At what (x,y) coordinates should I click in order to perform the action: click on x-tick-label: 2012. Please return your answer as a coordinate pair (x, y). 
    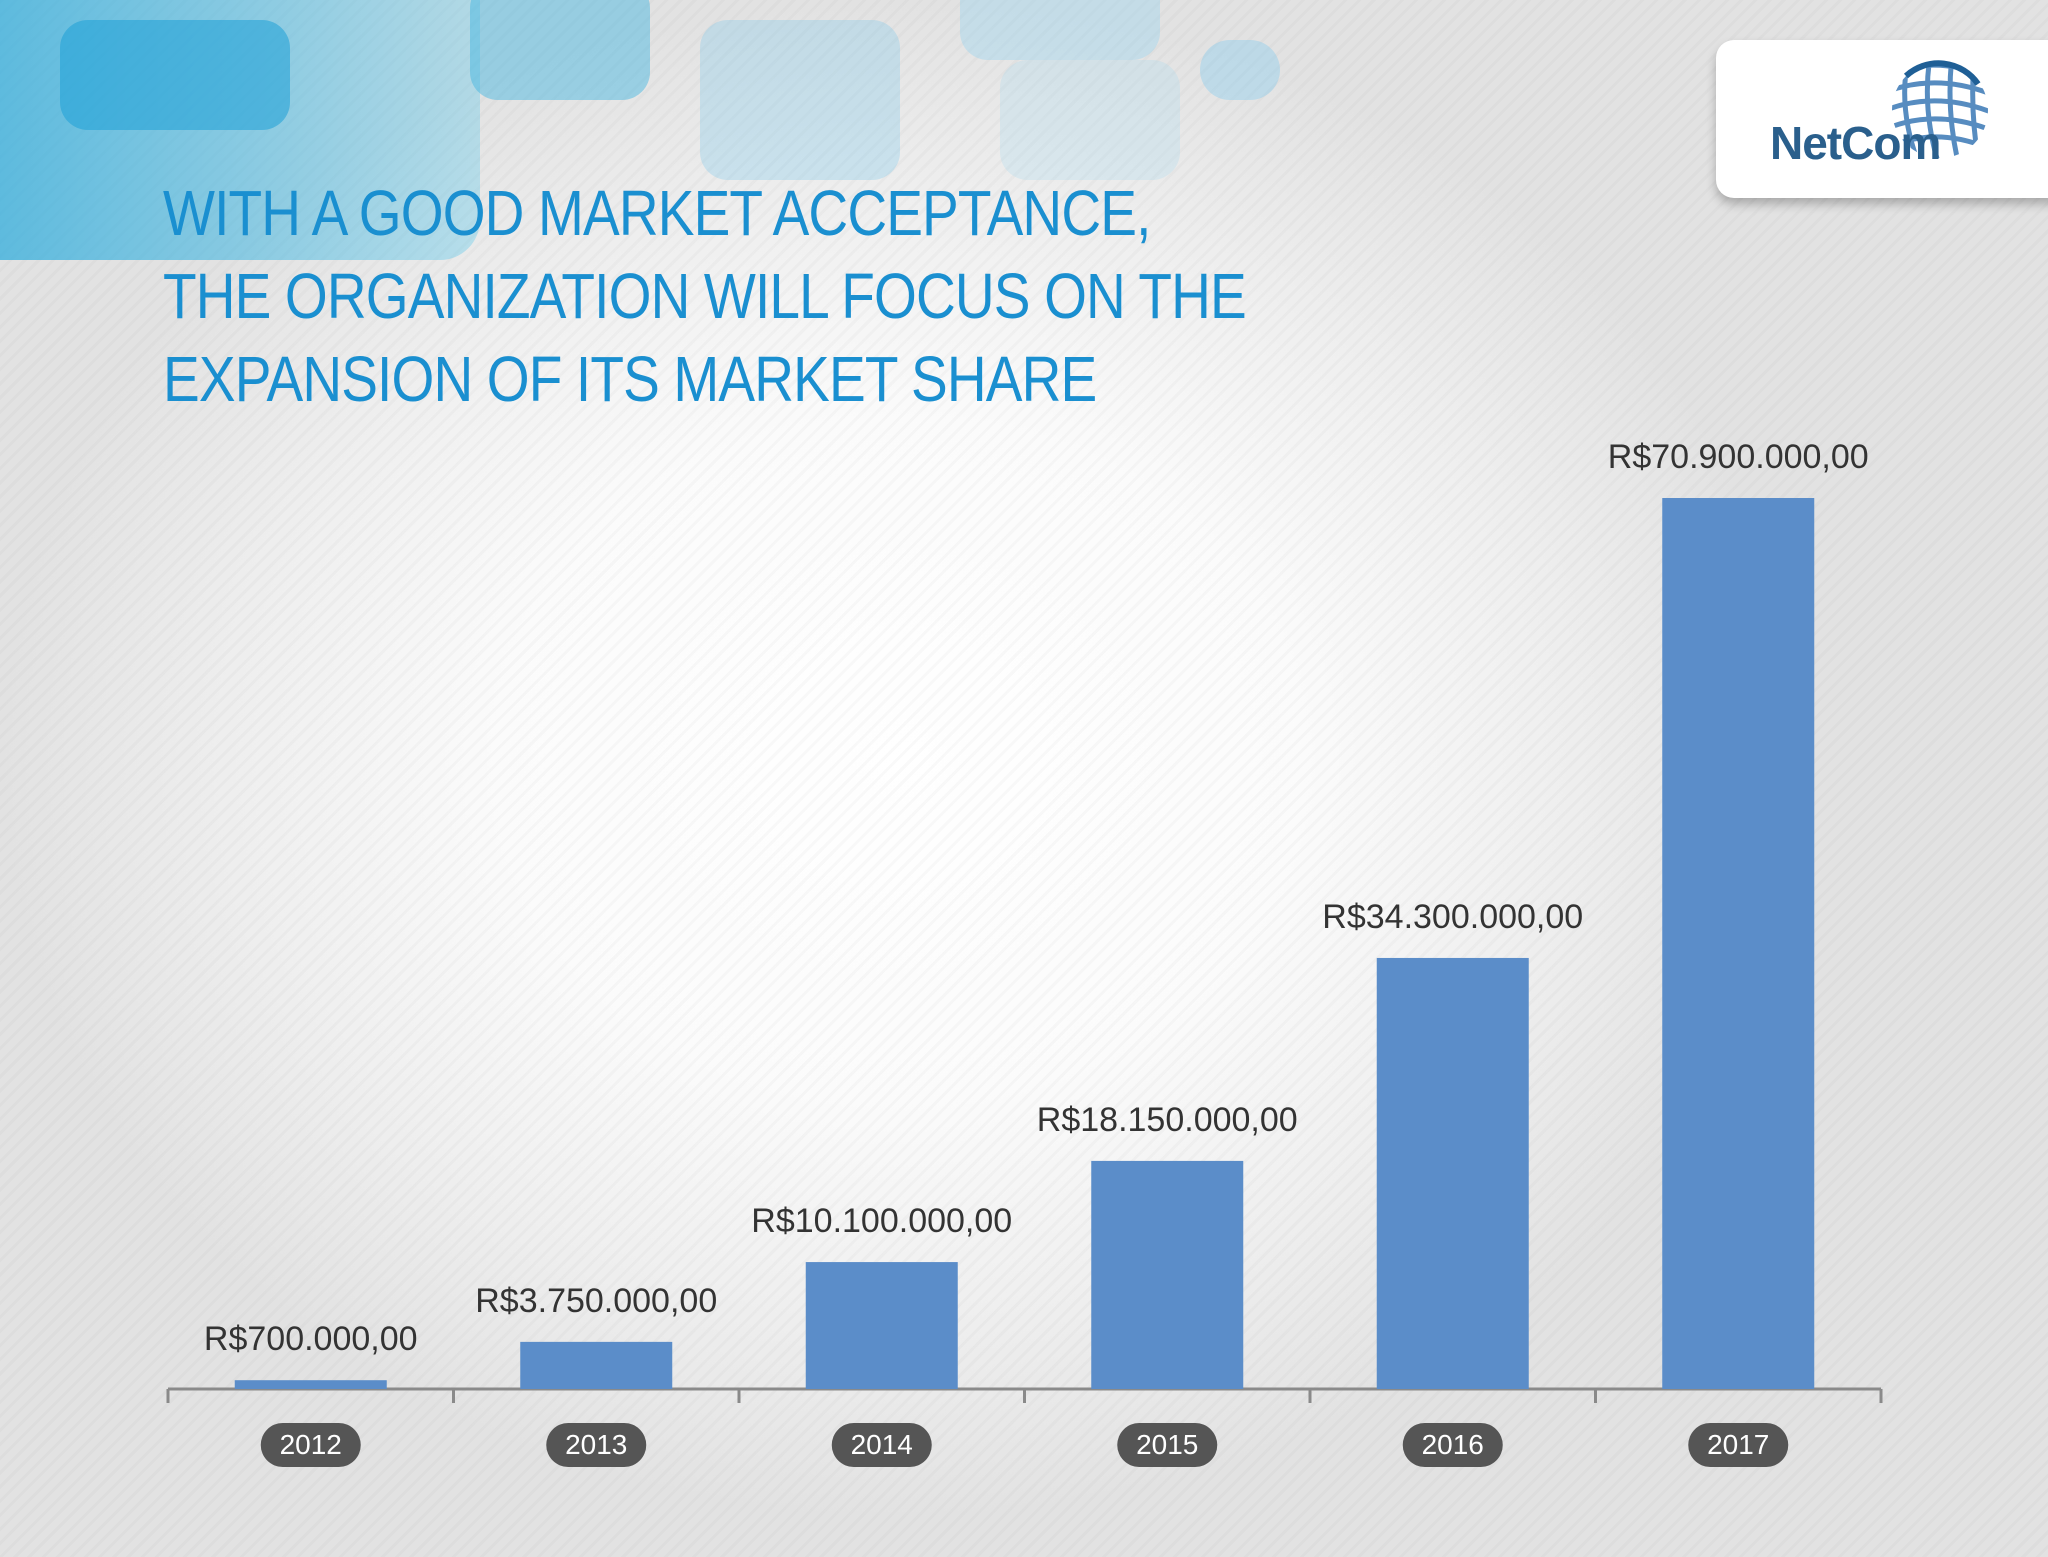
    Looking at the image, I should click on (311, 1444).